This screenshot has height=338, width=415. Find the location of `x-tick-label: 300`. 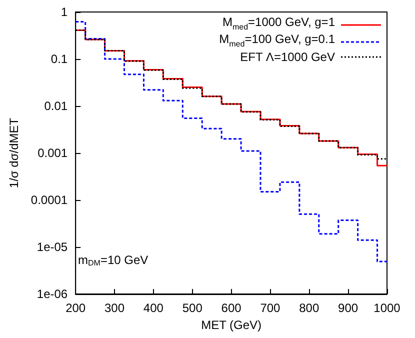

x-tick-label: 300 is located at coordinates (114, 308).